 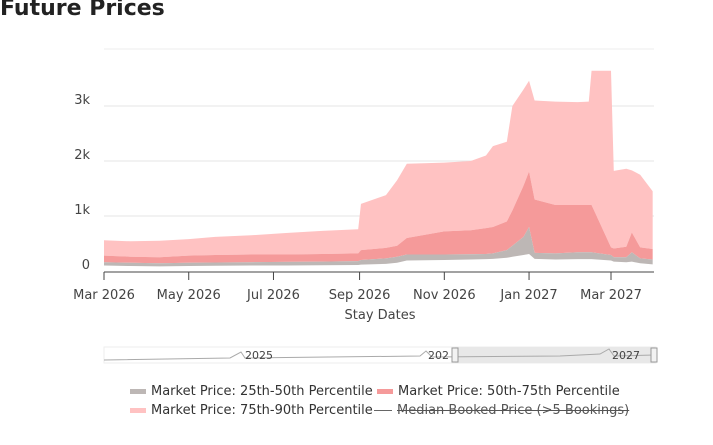 What do you see at coordinates (262, 391) in the screenshot?
I see `legend-label: Market Price: 25th-50th Percentile` at bounding box center [262, 391].